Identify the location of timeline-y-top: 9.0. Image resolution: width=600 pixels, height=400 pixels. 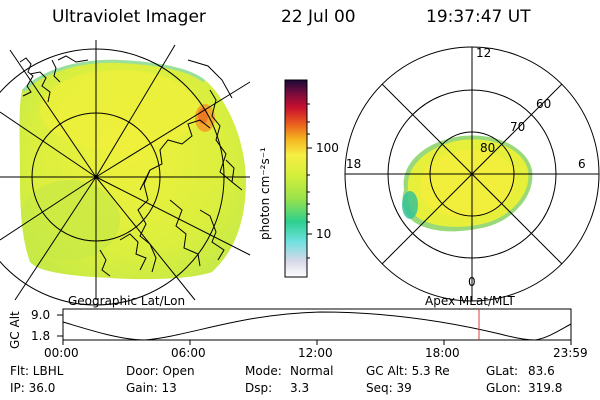
(41, 315).